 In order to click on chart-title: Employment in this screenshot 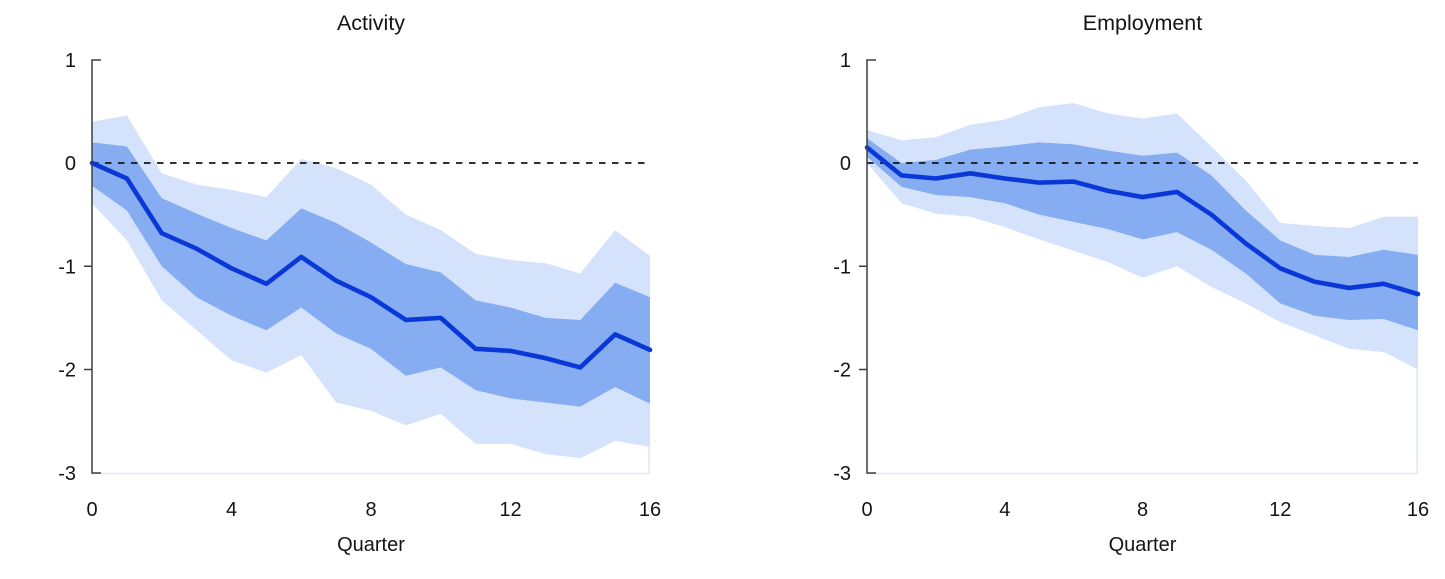, I will do `click(1143, 23)`.